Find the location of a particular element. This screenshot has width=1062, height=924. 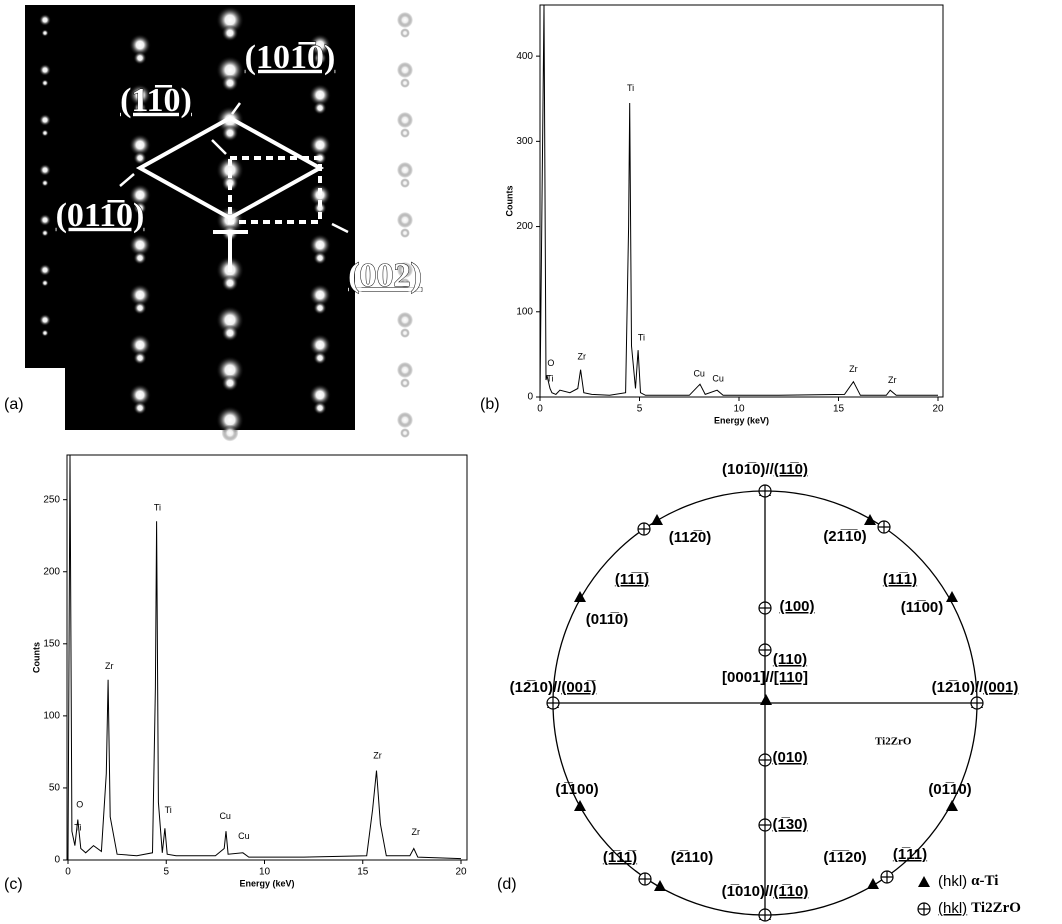

legend-entry: (hkl) Ti2ZrO is located at coordinates (979, 908).